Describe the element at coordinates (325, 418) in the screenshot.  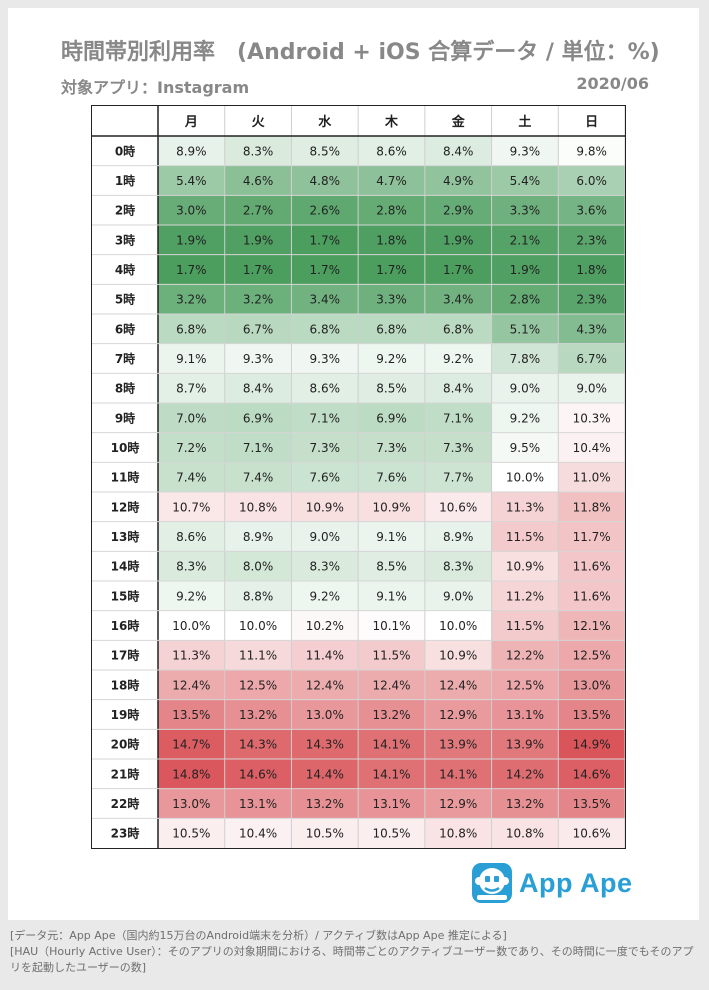
I see `heat-cell-label: 7.1%` at that location.